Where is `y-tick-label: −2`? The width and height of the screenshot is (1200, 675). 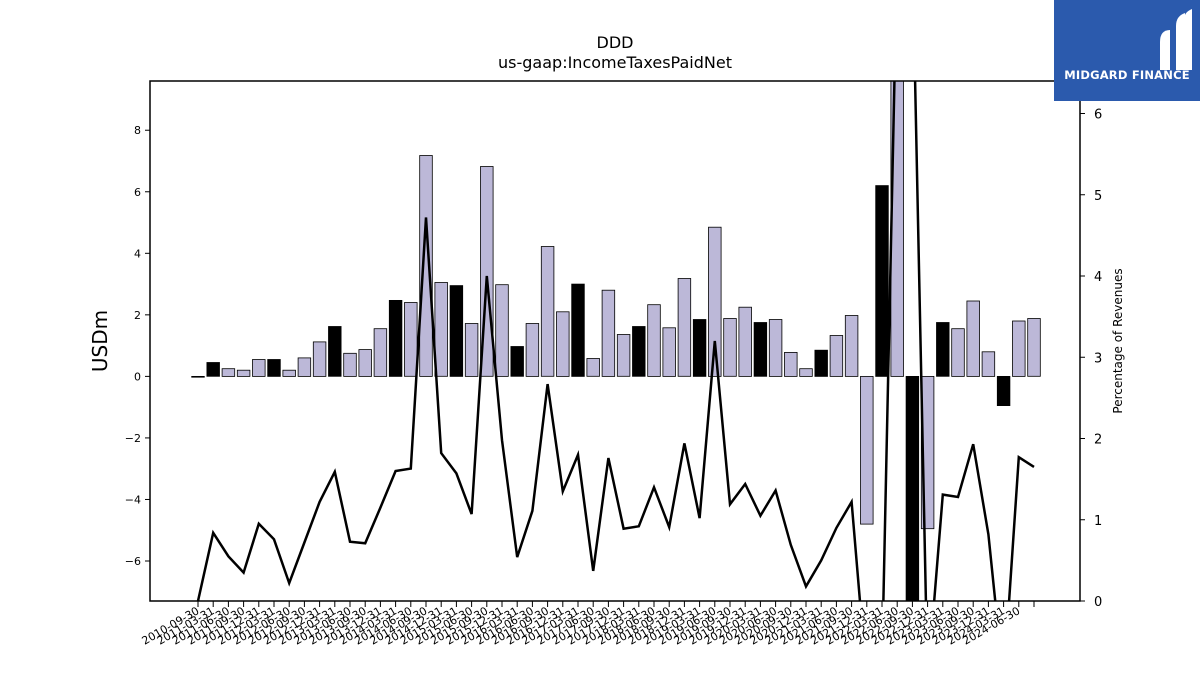
y-tick-label: −2 is located at coordinates (133, 438).